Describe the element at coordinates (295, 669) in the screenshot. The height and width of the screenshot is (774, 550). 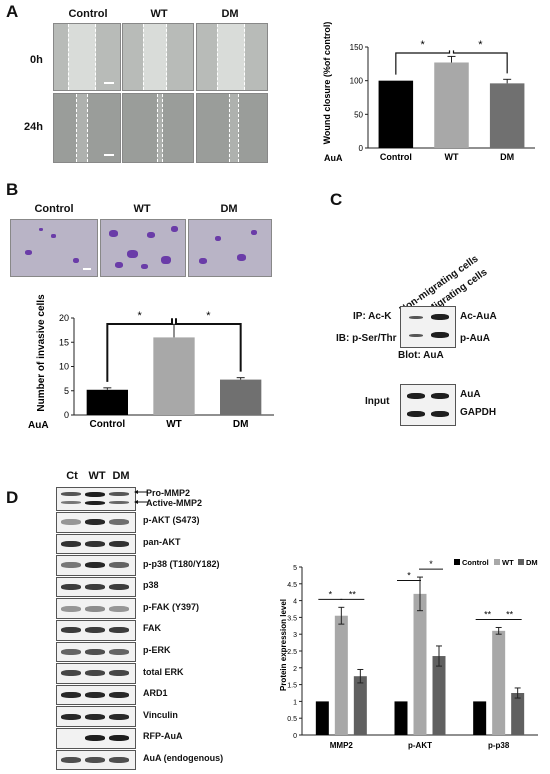
I see `y-tick-label: 2` at that location.